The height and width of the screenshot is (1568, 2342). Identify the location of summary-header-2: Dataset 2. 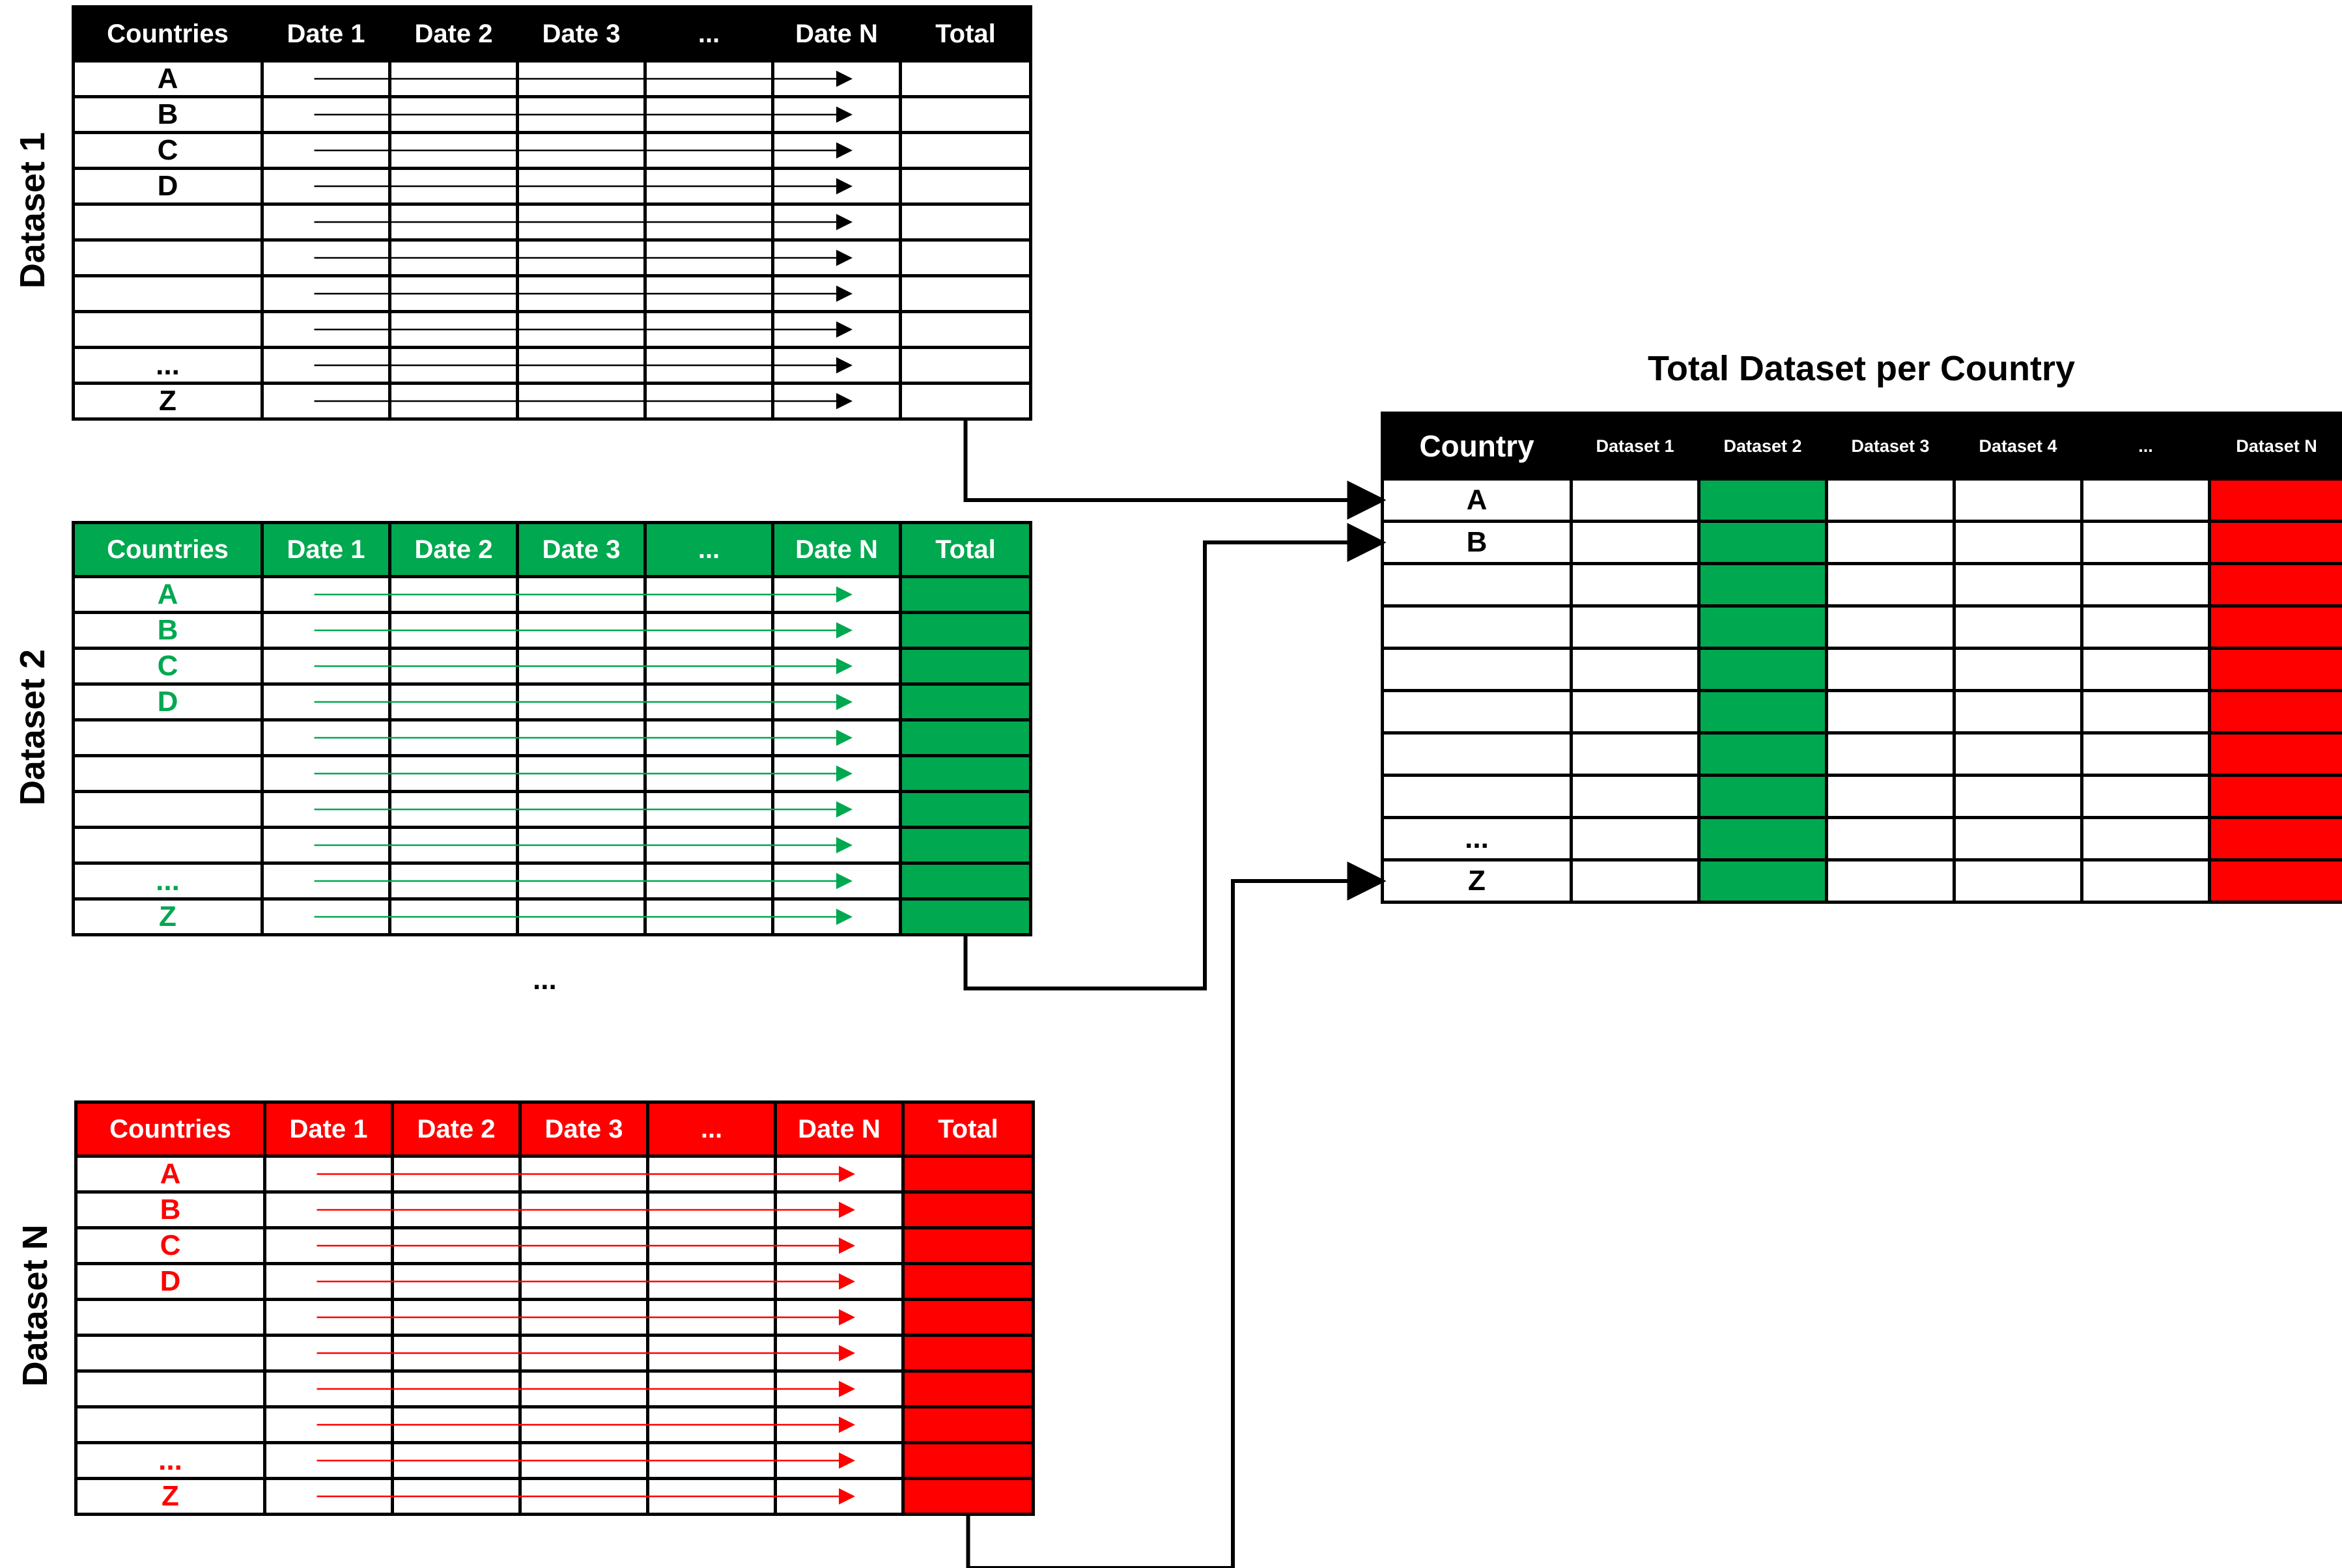
(1762, 447).